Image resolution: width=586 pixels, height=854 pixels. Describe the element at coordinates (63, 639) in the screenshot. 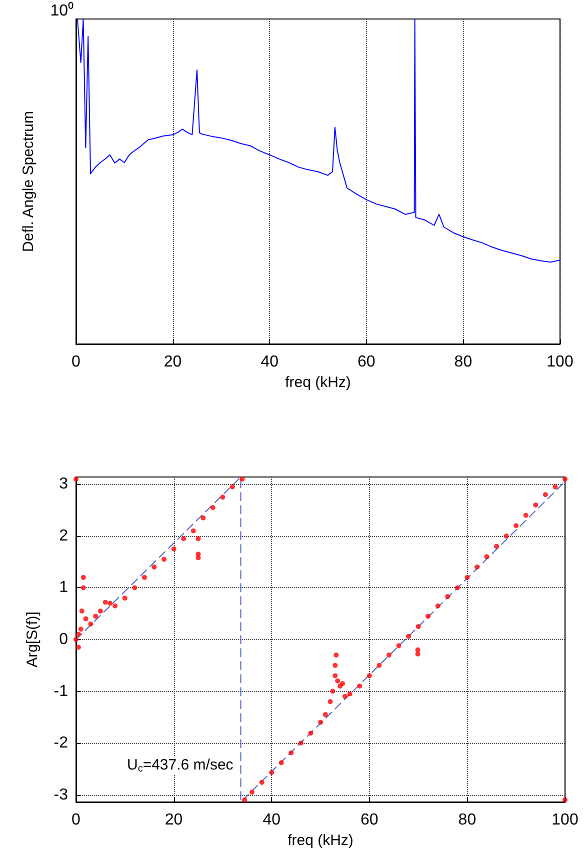

I see `y-tick-label: 0` at that location.